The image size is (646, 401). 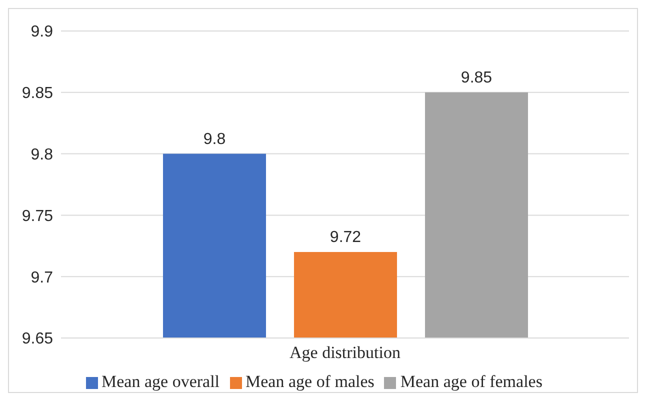 I want to click on y-tick-label: 9.8, so click(x=42, y=155).